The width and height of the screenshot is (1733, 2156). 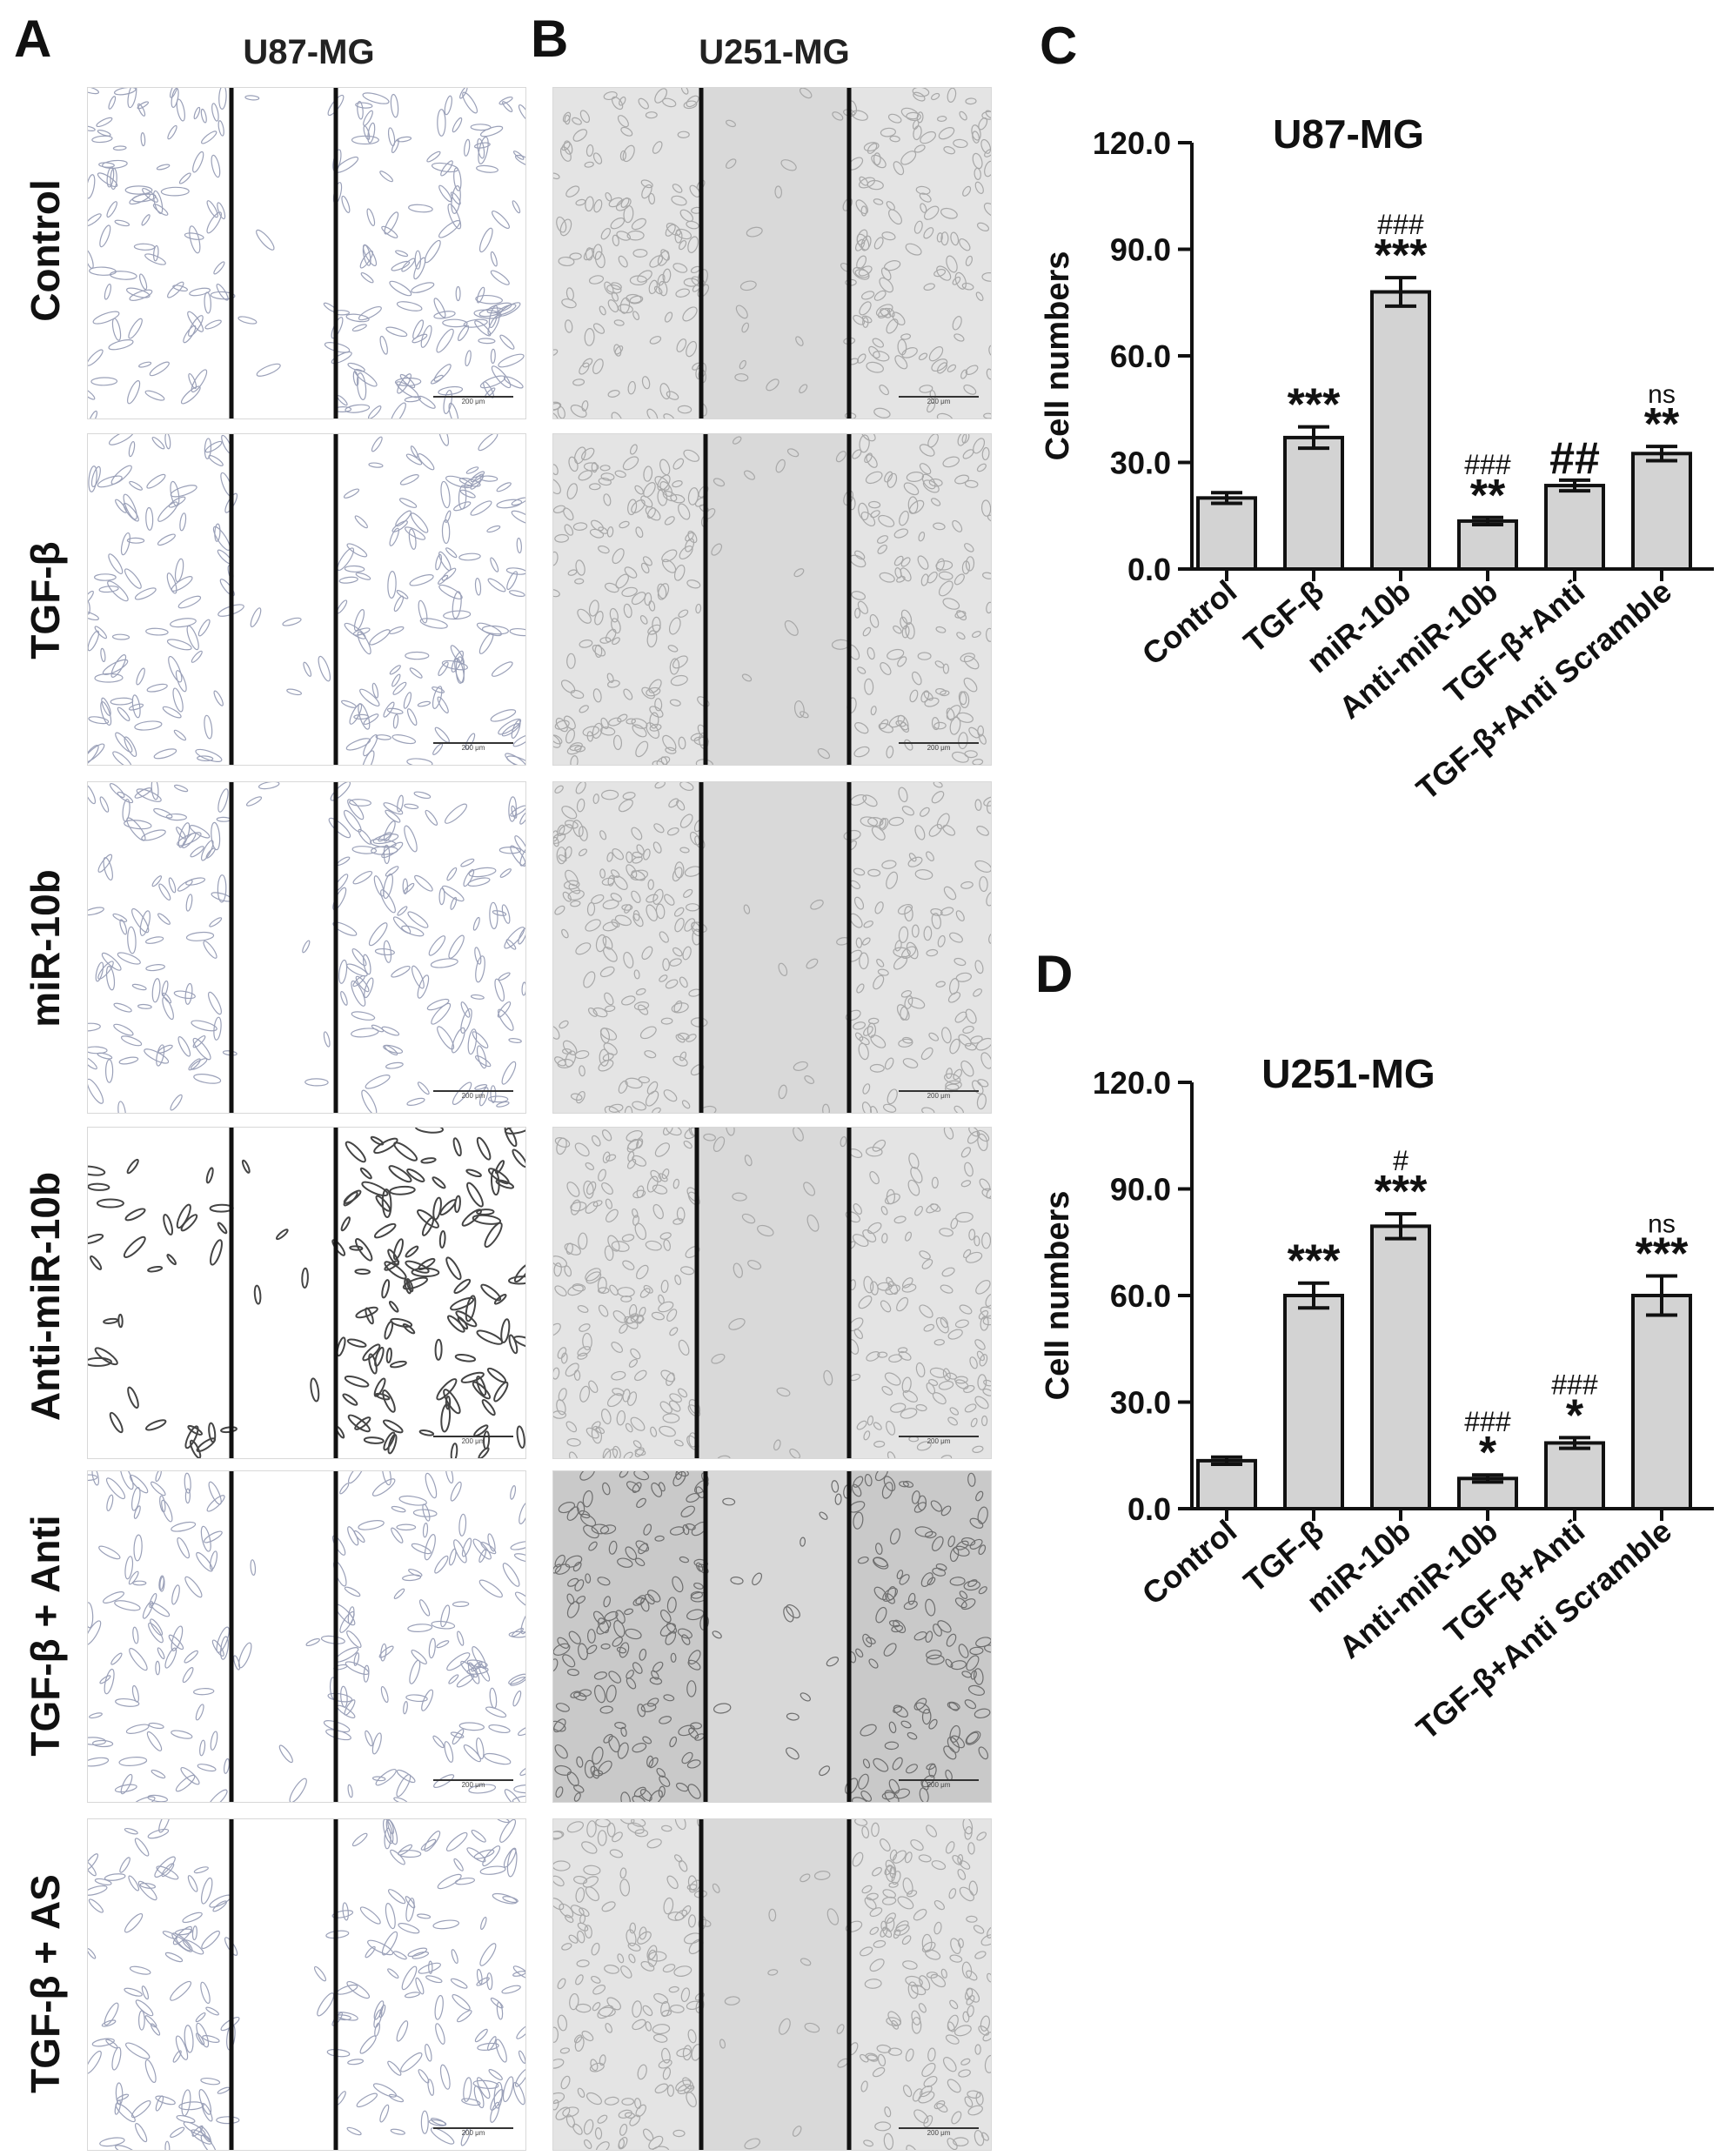 I want to click on micrograph-u87-row-5: 200 μm, so click(x=306, y=1636).